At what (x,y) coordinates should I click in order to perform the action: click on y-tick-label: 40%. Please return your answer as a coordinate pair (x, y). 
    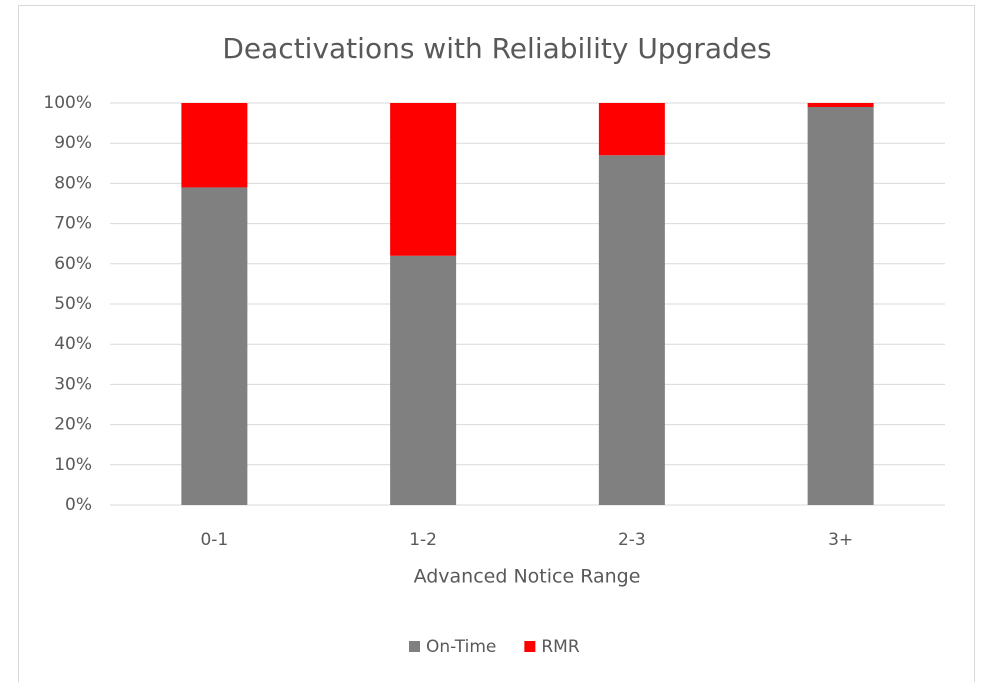
    Looking at the image, I should click on (73, 344).